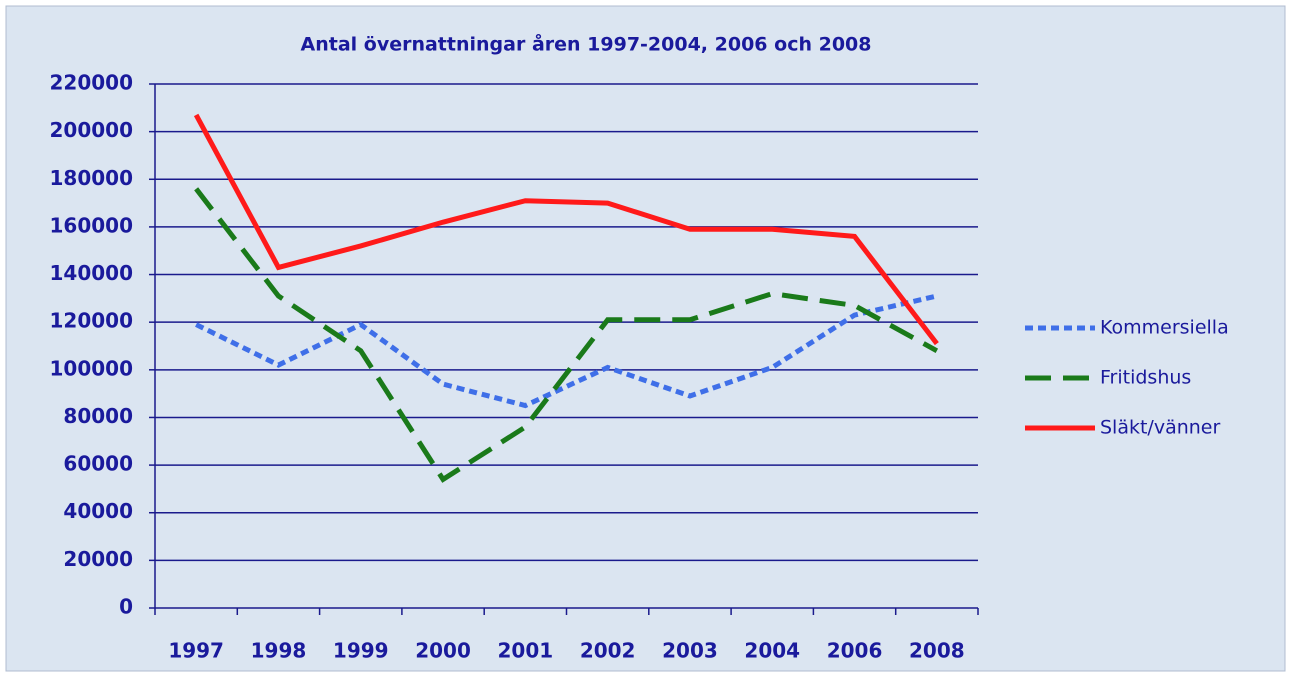  I want to click on y-tick-label: 0, so click(126, 607).